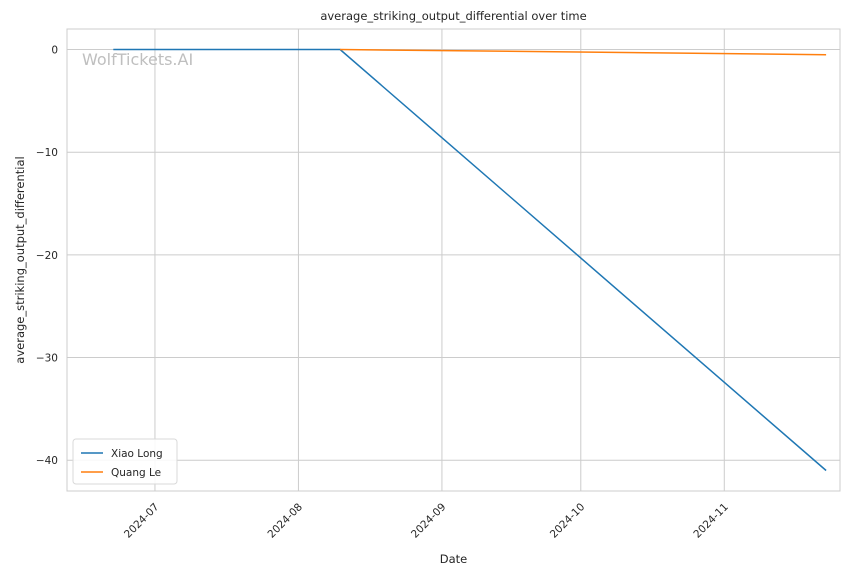 The width and height of the screenshot is (850, 575). I want to click on y-tick-label: −20, so click(47, 256).